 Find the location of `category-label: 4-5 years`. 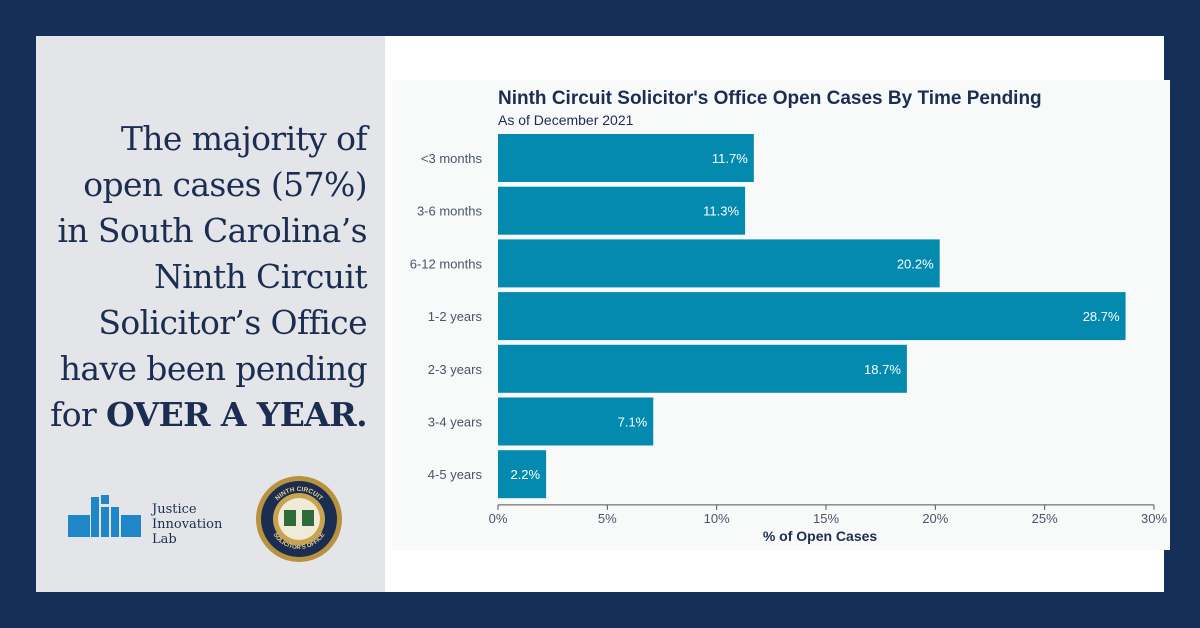

category-label: 4-5 years is located at coordinates (455, 474).